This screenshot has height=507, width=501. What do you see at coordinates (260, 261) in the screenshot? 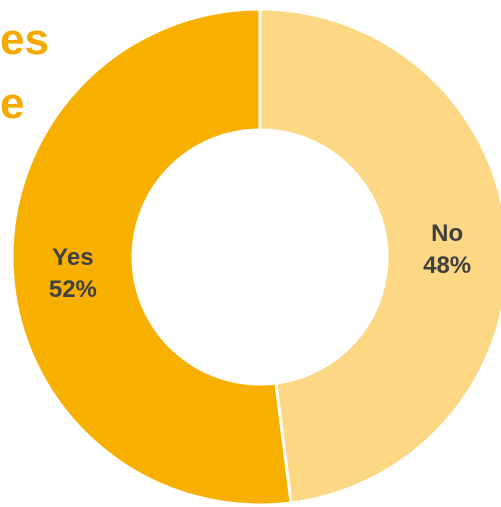
I see `donut-labels: No 48% Yes 52%` at bounding box center [260, 261].